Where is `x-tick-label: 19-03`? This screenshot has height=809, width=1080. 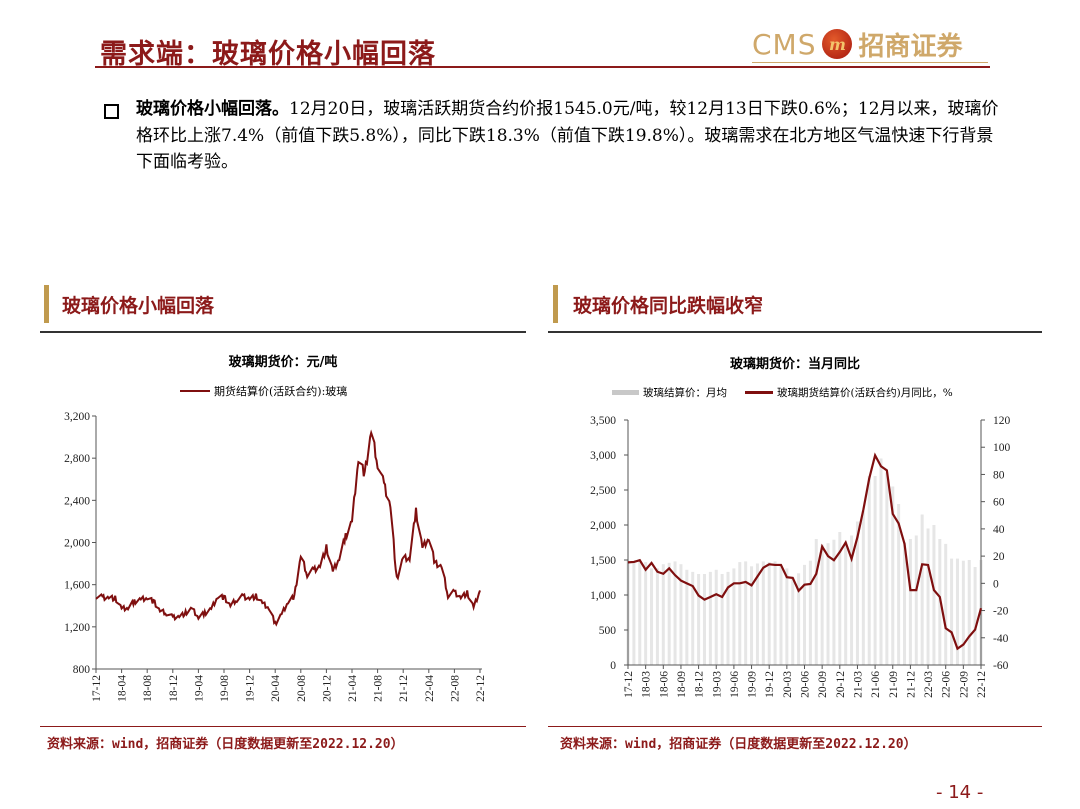
x-tick-label: 19-03 is located at coordinates (717, 684).